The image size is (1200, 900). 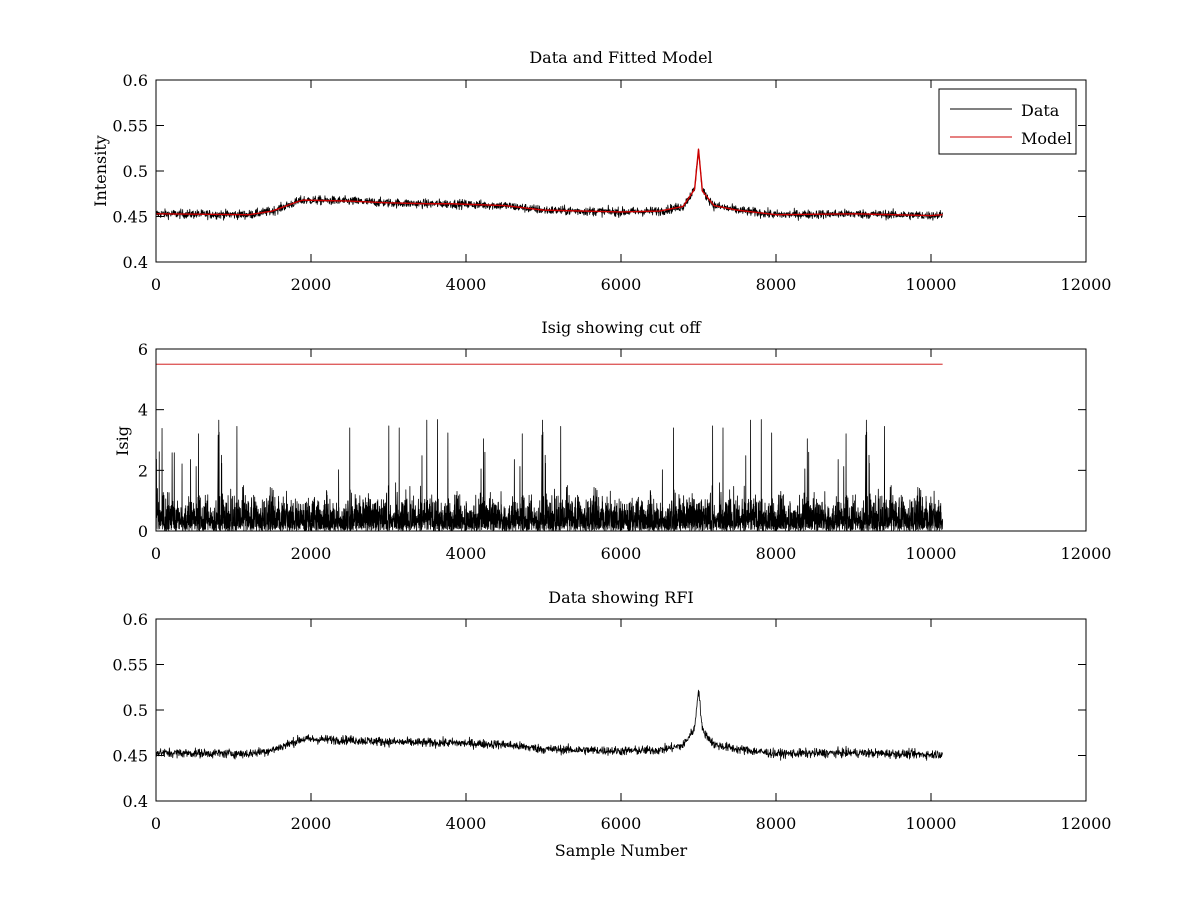 What do you see at coordinates (621, 327) in the screenshot?
I see `chart-title: Isig showing cut off` at bounding box center [621, 327].